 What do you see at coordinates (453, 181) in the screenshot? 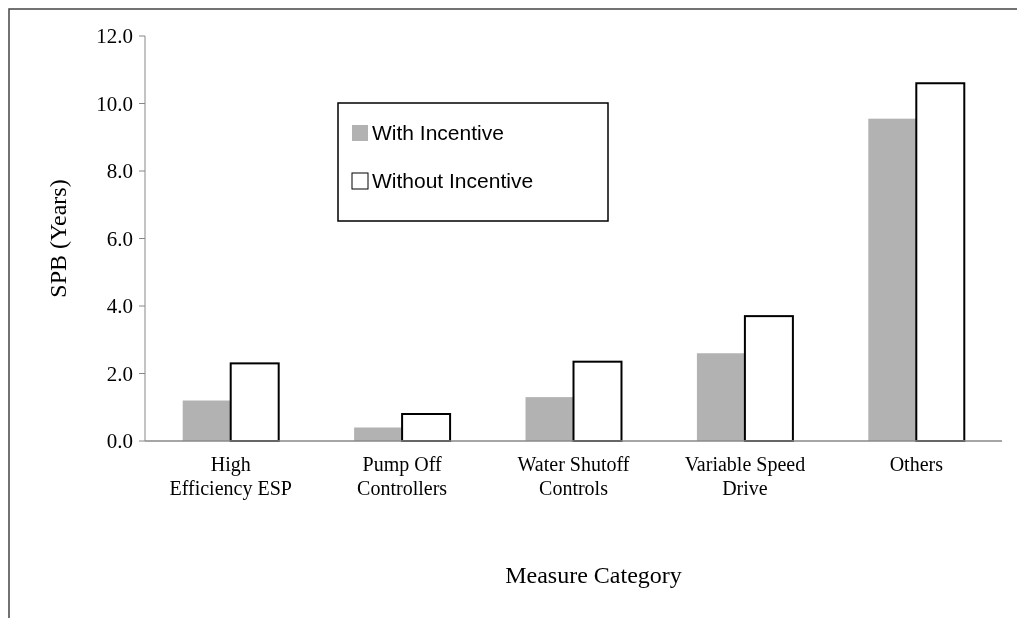
I see `legend-label: Without Incentive` at bounding box center [453, 181].